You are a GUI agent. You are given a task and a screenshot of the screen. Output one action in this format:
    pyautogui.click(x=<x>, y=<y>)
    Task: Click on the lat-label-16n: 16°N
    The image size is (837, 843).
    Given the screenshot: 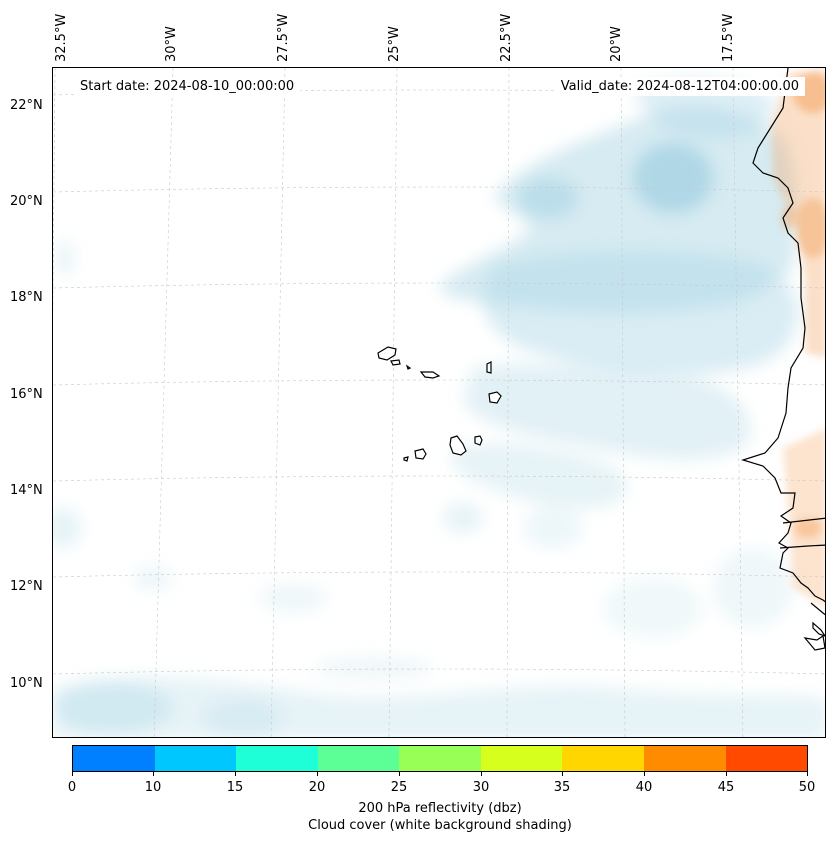 What is the action you would take?
    pyautogui.click(x=26, y=394)
    